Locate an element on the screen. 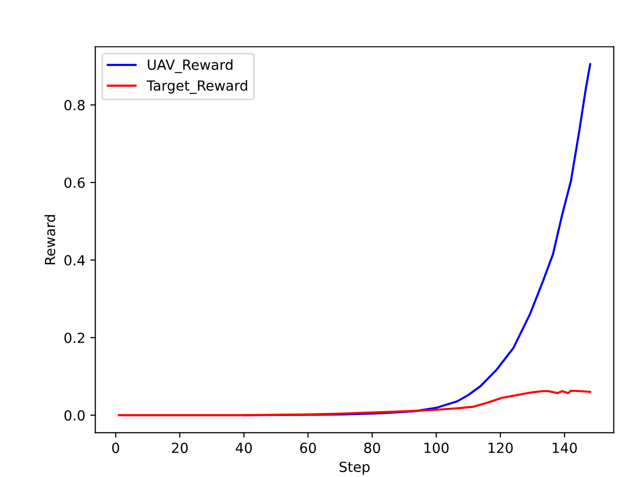 Image resolution: width=644 pixels, height=477 pixels. x-tick-label: 0 is located at coordinates (116, 448).